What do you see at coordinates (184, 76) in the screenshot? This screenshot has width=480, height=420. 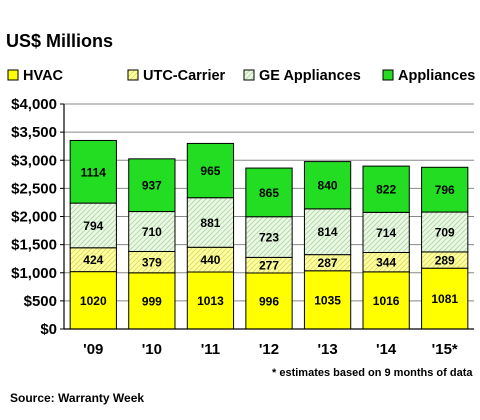 I see `legend-label: UTC-Carrier` at bounding box center [184, 76].